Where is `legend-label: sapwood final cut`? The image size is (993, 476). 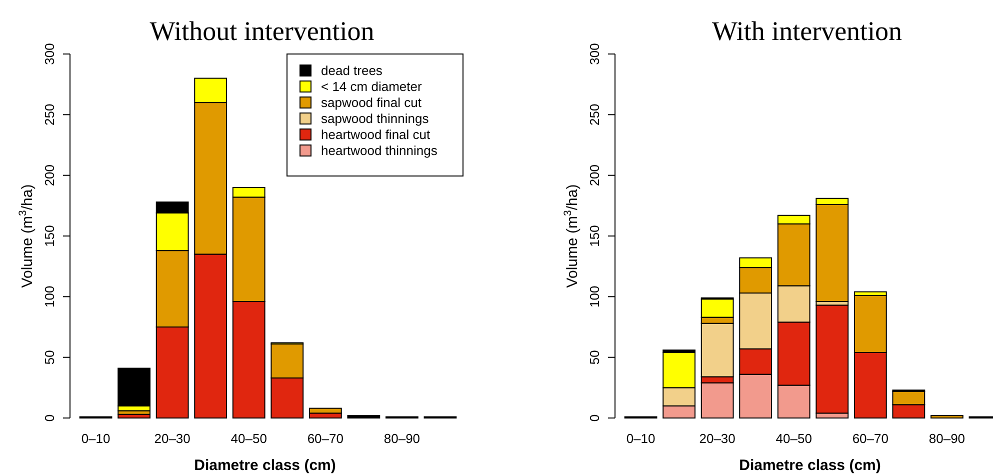 legend-label: sapwood final cut is located at coordinates (371, 102).